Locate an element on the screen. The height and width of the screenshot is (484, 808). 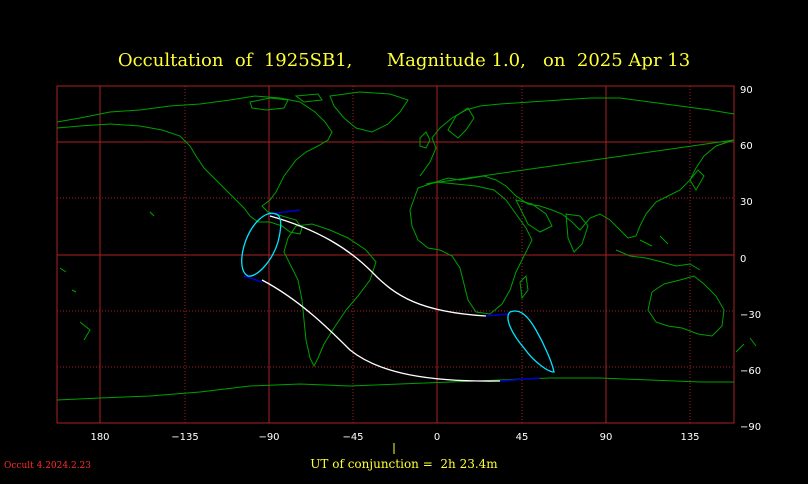
lat-tick-label: 0 is located at coordinates (743, 259).